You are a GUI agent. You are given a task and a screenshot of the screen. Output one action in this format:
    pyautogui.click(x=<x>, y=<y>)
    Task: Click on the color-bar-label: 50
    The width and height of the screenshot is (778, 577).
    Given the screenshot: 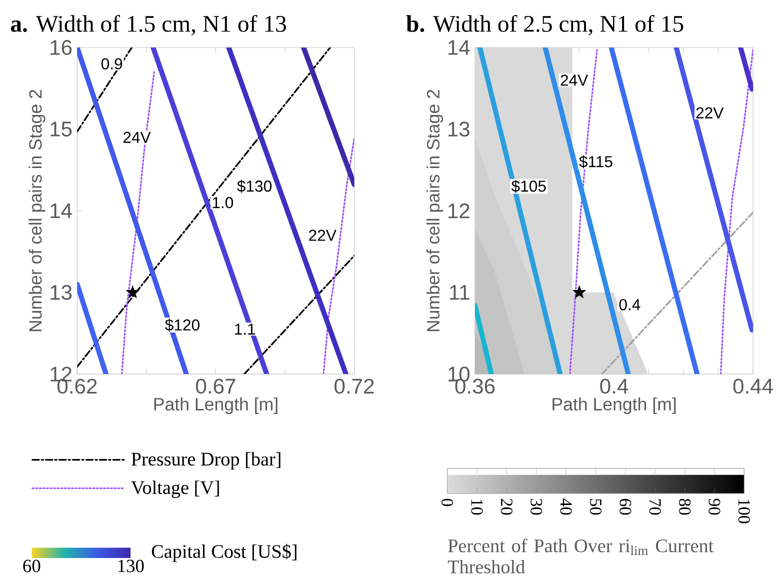 What is the action you would take?
    pyautogui.click(x=596, y=507)
    